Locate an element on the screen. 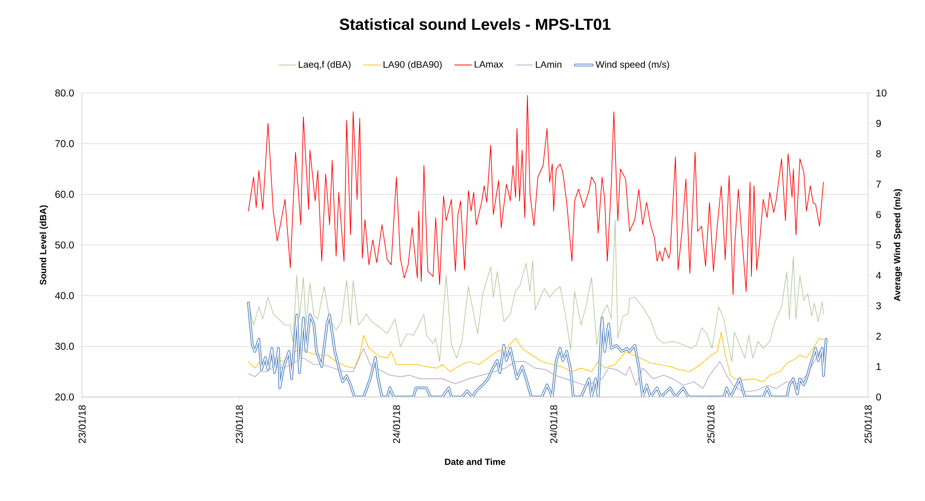  y2-tick-label: 5 is located at coordinates (878, 245).